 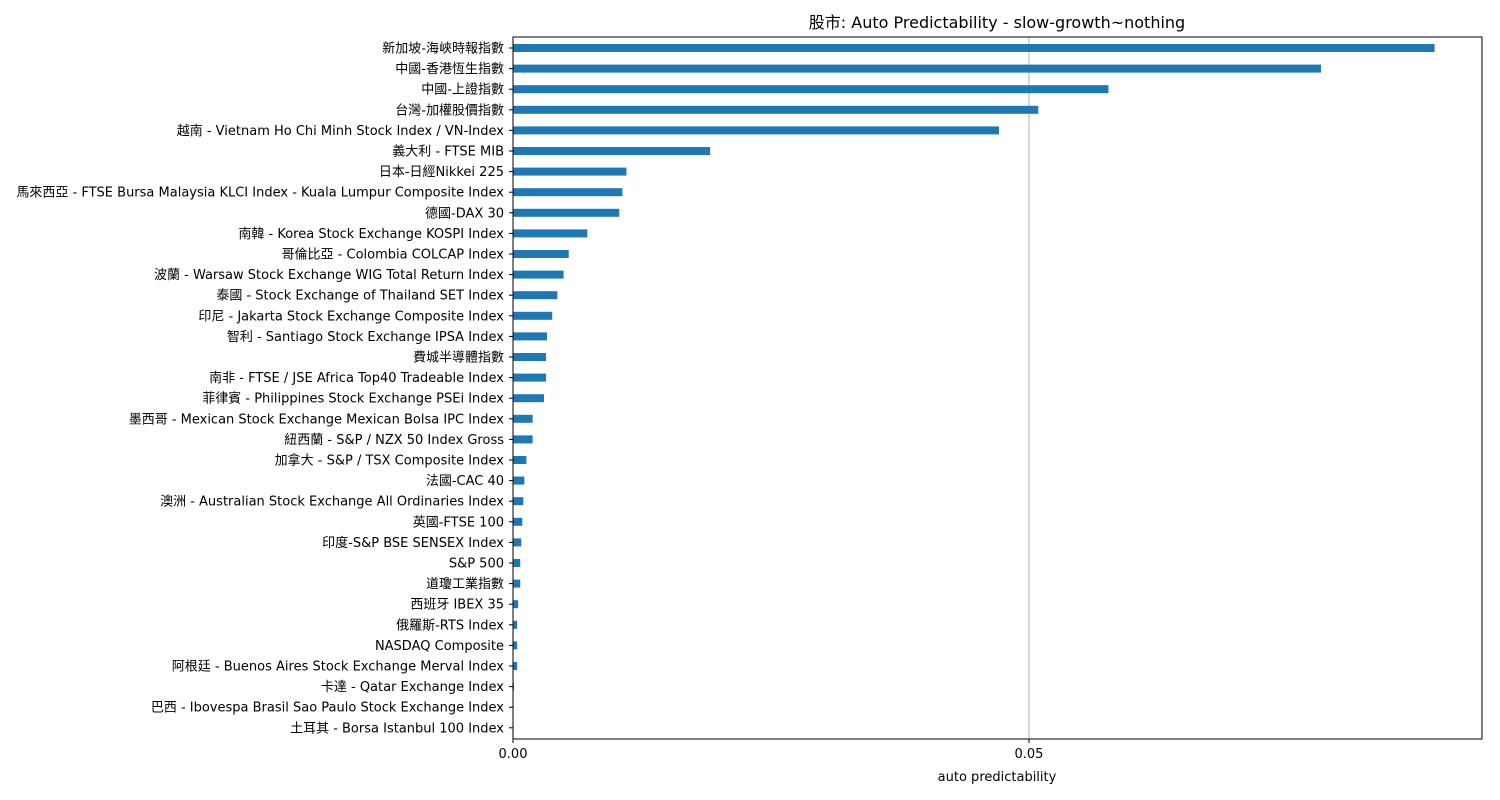 What do you see at coordinates (365, 337) in the screenshot?
I see `category-label: 智利 - Santiago Stock Exchange IPSA Index` at bounding box center [365, 337].